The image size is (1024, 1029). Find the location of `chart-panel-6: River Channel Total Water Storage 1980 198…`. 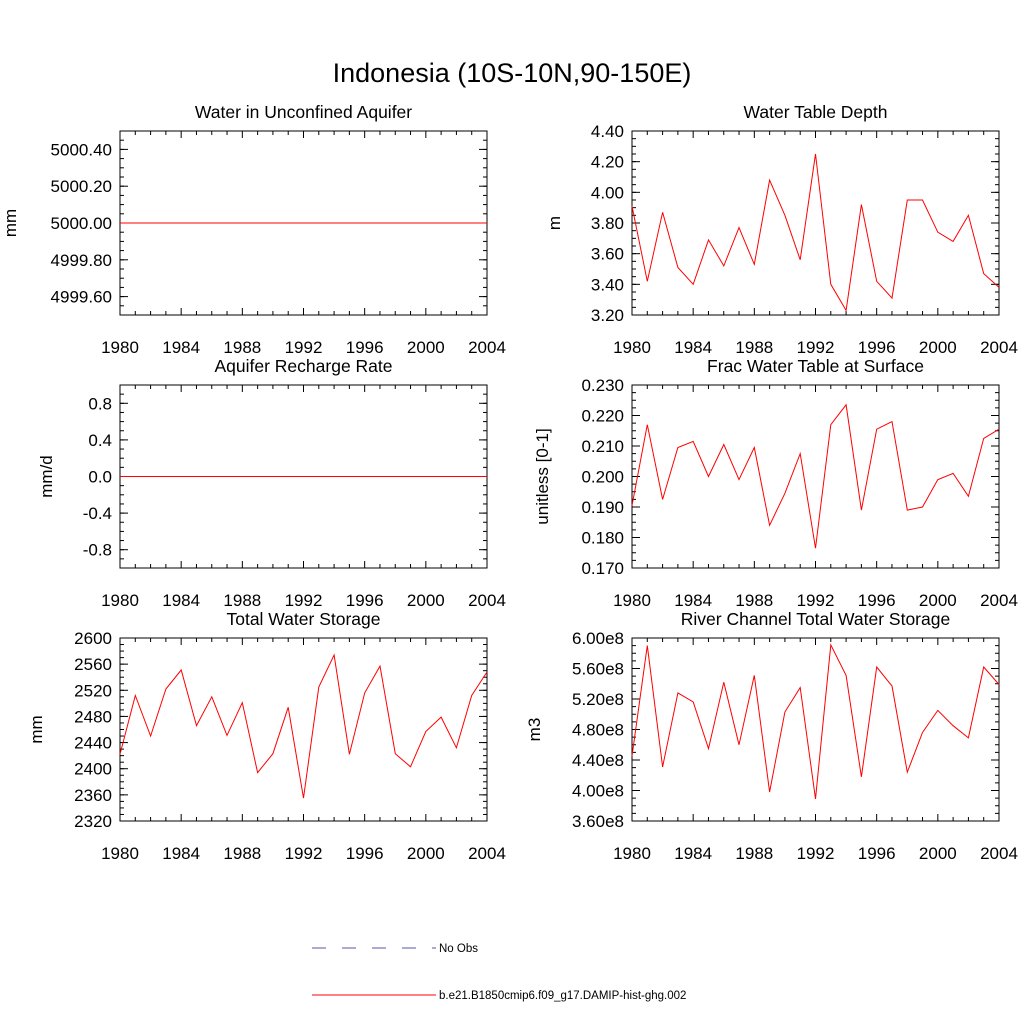

chart-panel-6: River Channel Total Water Storage 1980 198… is located at coordinates (771, 736).